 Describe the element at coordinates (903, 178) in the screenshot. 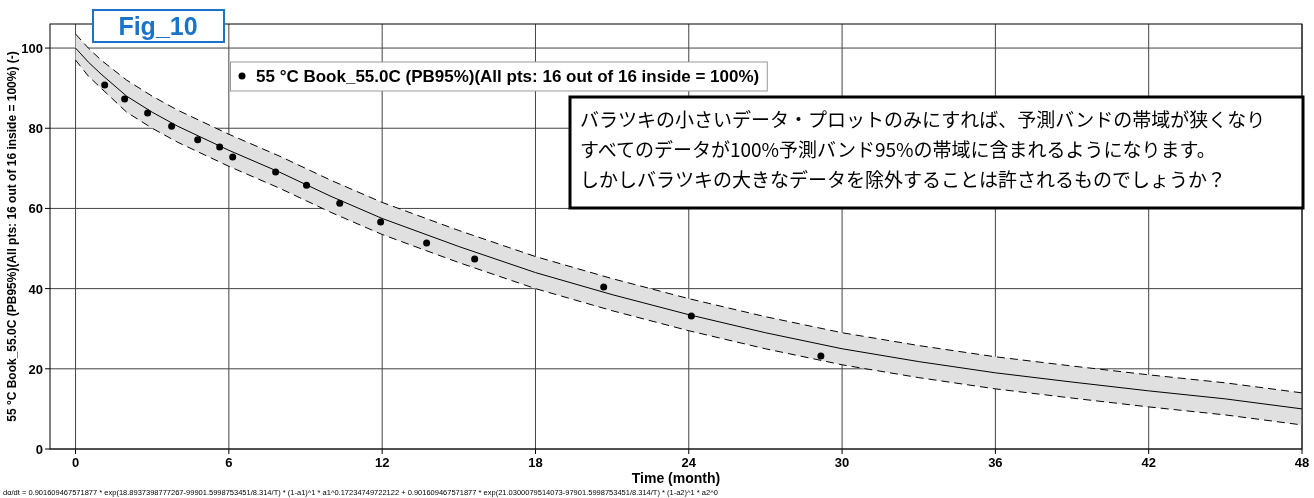

I see `annotation: しかしバラツキの大きなデータを除外することは許されるものでしょうか？` at that location.